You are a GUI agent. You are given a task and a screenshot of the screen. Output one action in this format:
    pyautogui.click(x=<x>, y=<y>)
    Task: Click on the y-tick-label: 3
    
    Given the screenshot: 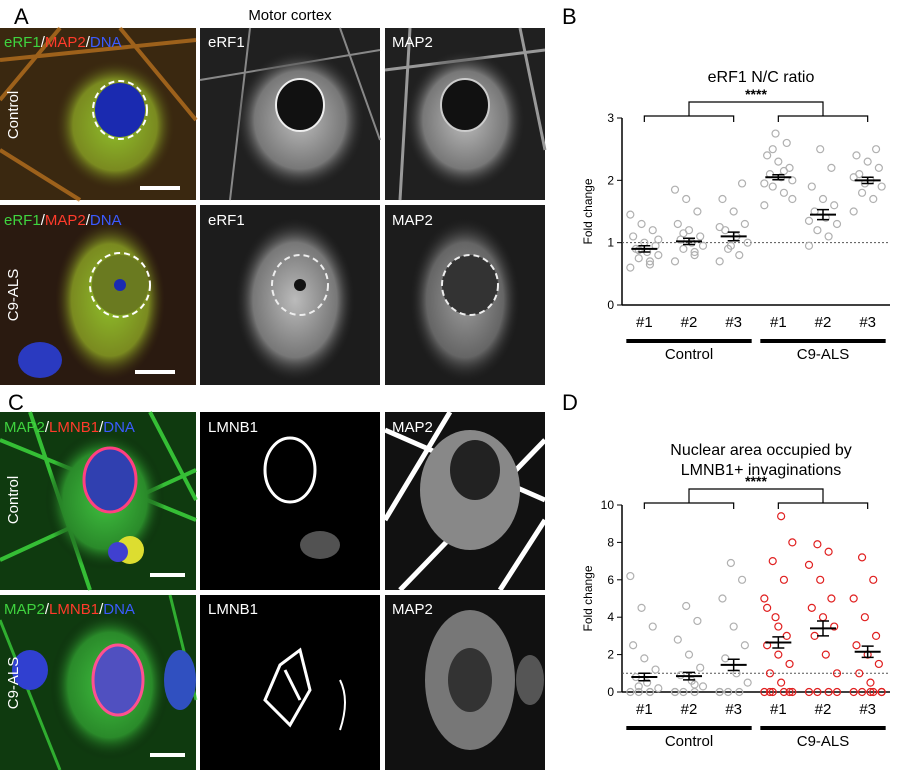 What is the action you would take?
    pyautogui.click(x=610, y=118)
    